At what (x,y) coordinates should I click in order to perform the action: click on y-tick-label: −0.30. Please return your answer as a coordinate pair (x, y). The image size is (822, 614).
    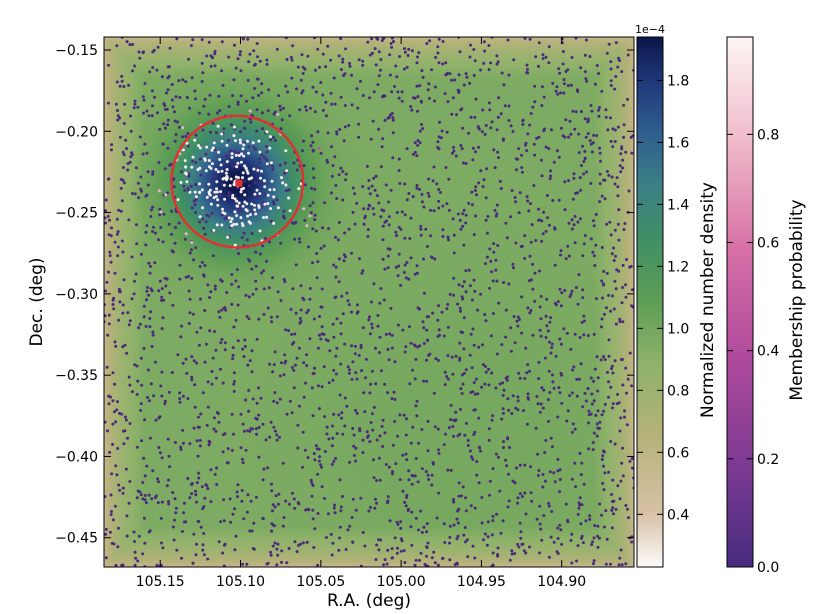
    Looking at the image, I should click on (76, 295).